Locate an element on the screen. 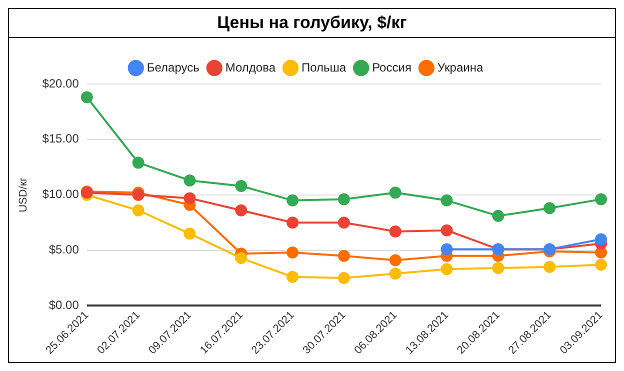 The width and height of the screenshot is (624, 371). legend-label: Польша is located at coordinates (323, 67).